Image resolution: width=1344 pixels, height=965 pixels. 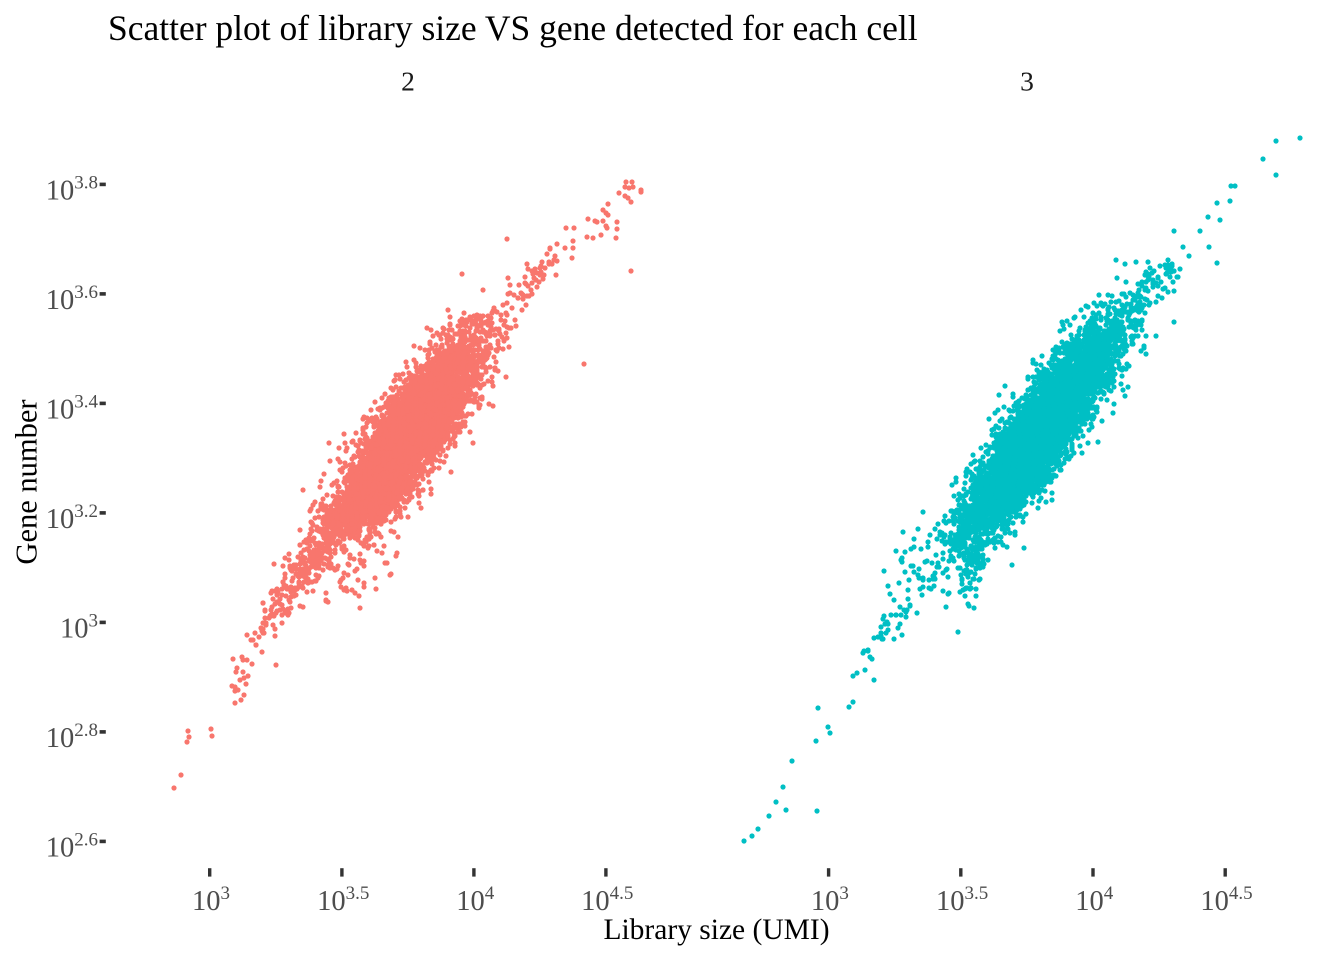 What do you see at coordinates (408, 81) in the screenshot?
I see `svg-text: 2` at bounding box center [408, 81].